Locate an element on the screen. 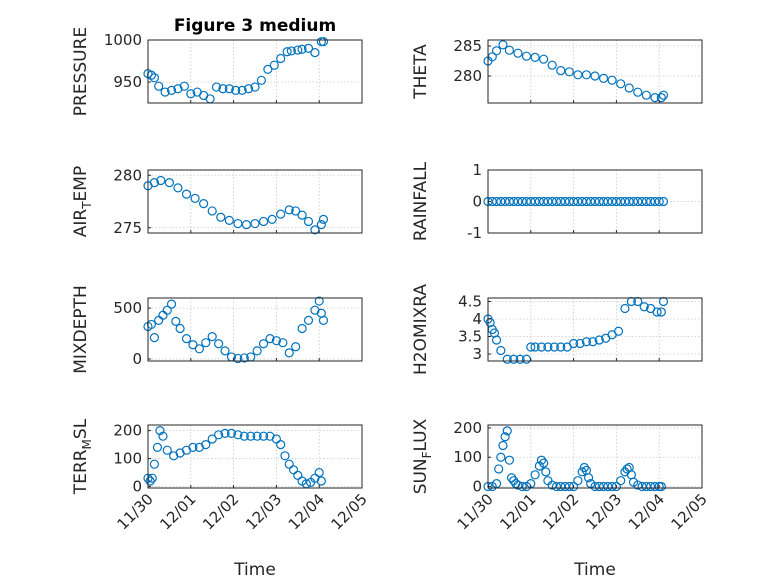 The image size is (778, 583). y-tick-label: 200 is located at coordinates (127, 431).